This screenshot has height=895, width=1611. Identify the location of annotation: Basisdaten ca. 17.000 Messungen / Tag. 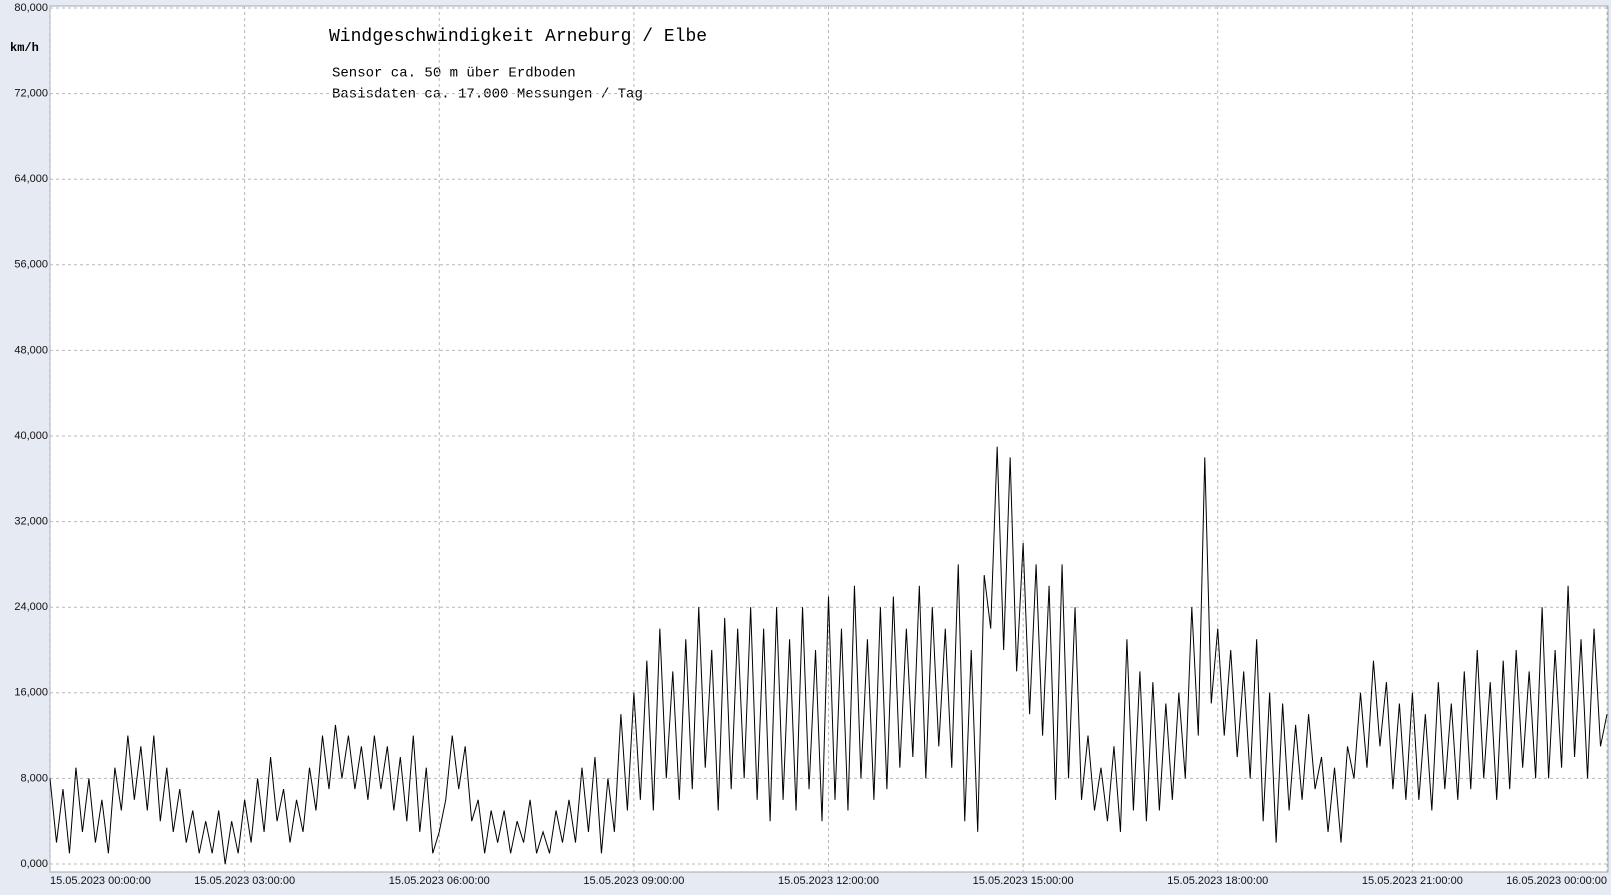
(487, 95).